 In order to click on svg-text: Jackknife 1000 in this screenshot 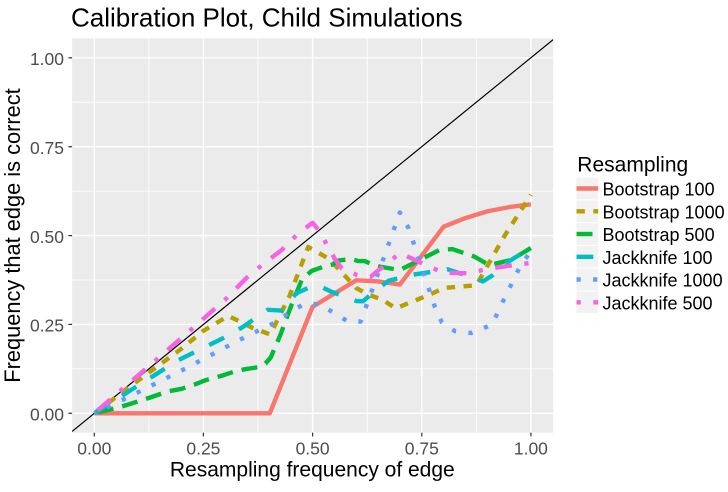, I will do `click(663, 281)`.